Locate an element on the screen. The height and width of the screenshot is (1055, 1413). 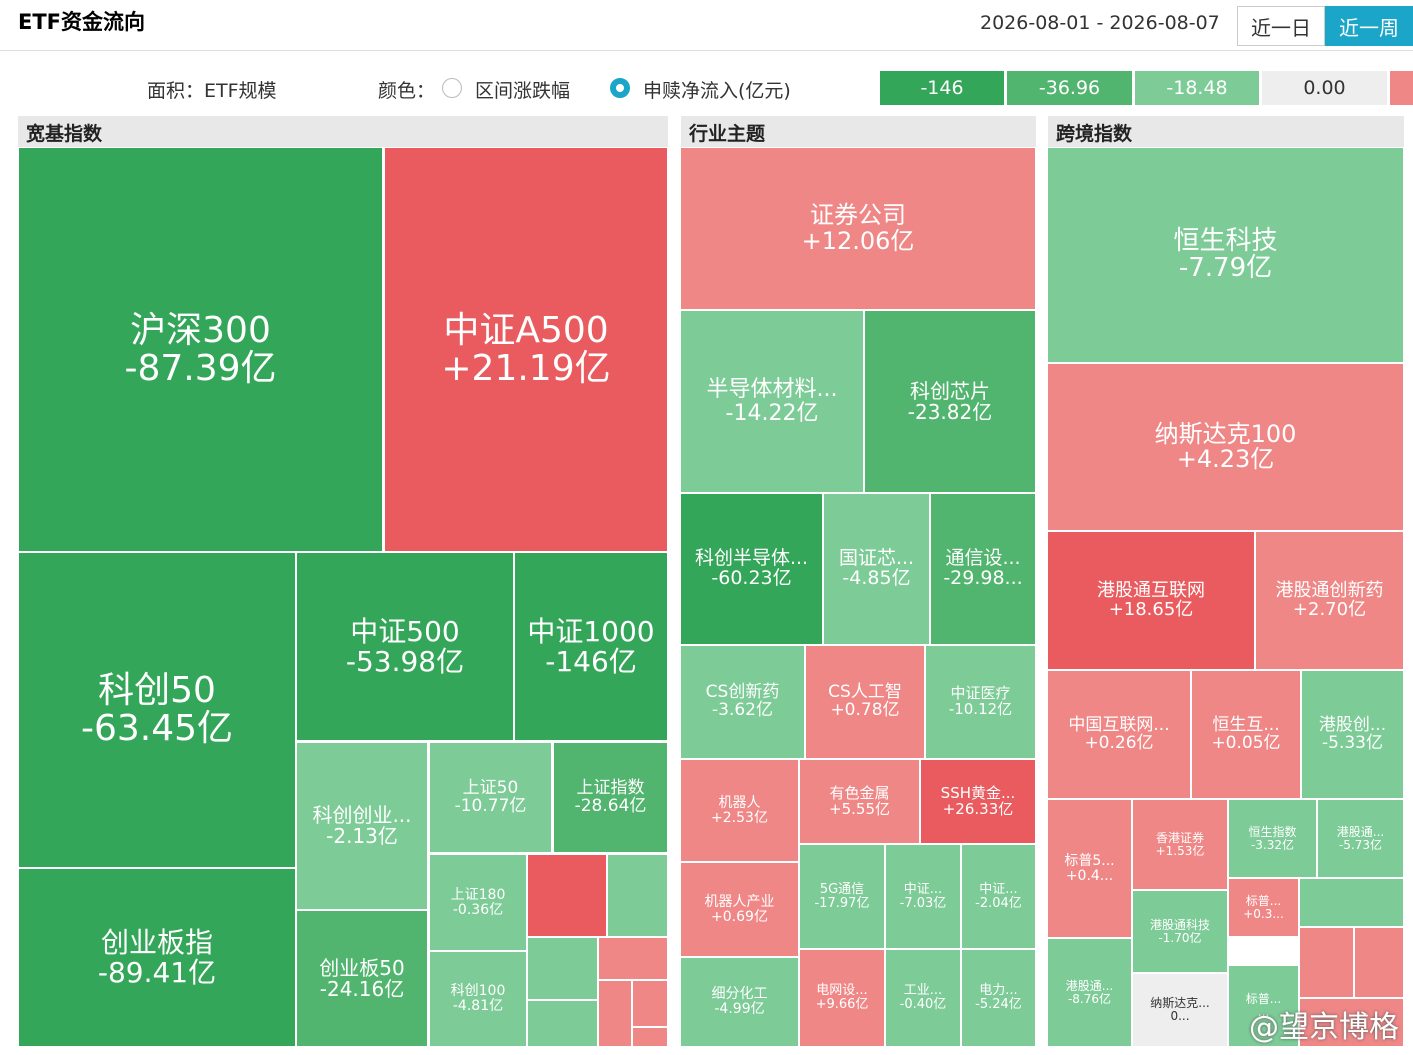
tile: 中证1000 -146亿 is located at coordinates (591, 646).